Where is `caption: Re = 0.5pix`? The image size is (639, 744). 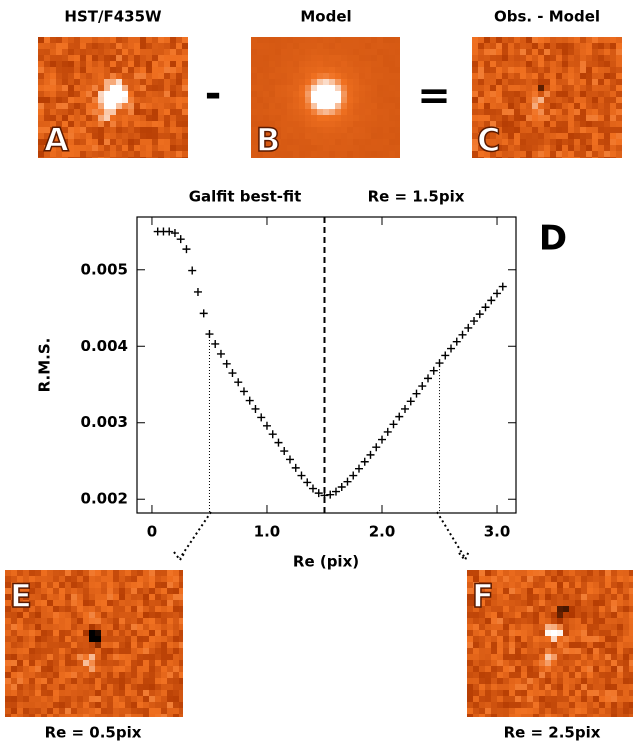 caption: Re = 0.5pix is located at coordinates (93, 733).